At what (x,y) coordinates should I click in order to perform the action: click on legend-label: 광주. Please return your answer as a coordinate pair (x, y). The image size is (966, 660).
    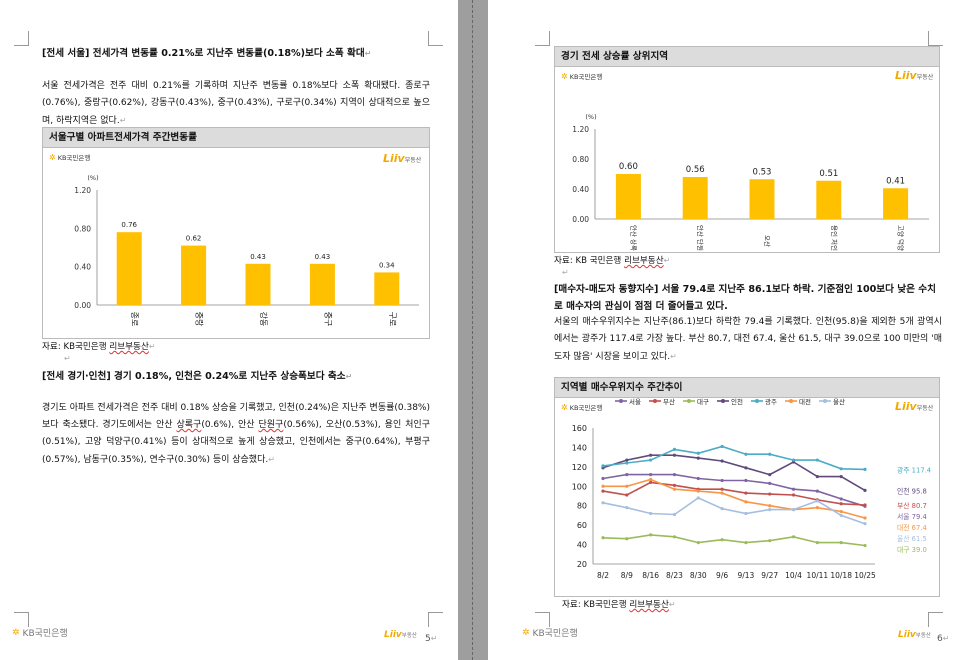
    Looking at the image, I should click on (771, 402).